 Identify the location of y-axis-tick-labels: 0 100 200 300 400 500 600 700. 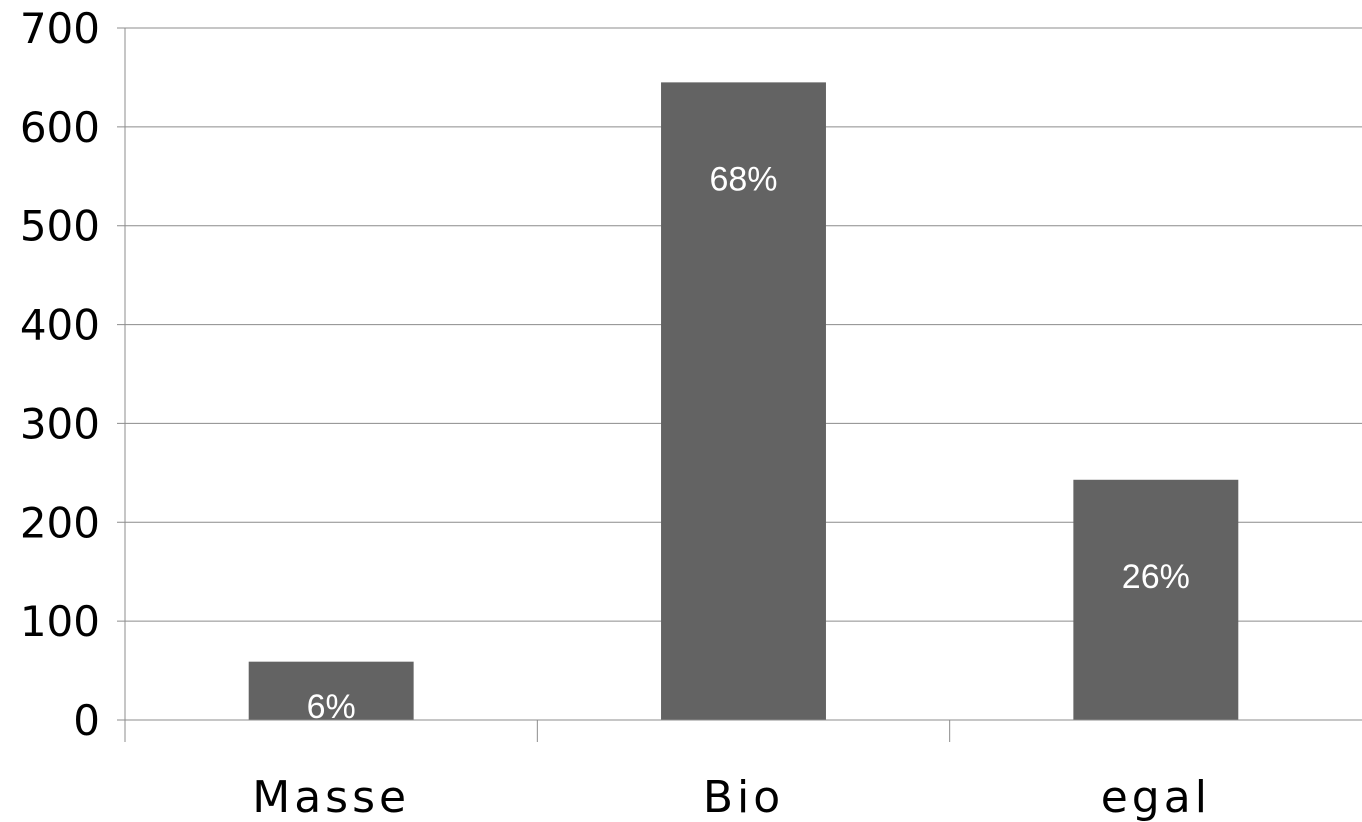
(60, 374).